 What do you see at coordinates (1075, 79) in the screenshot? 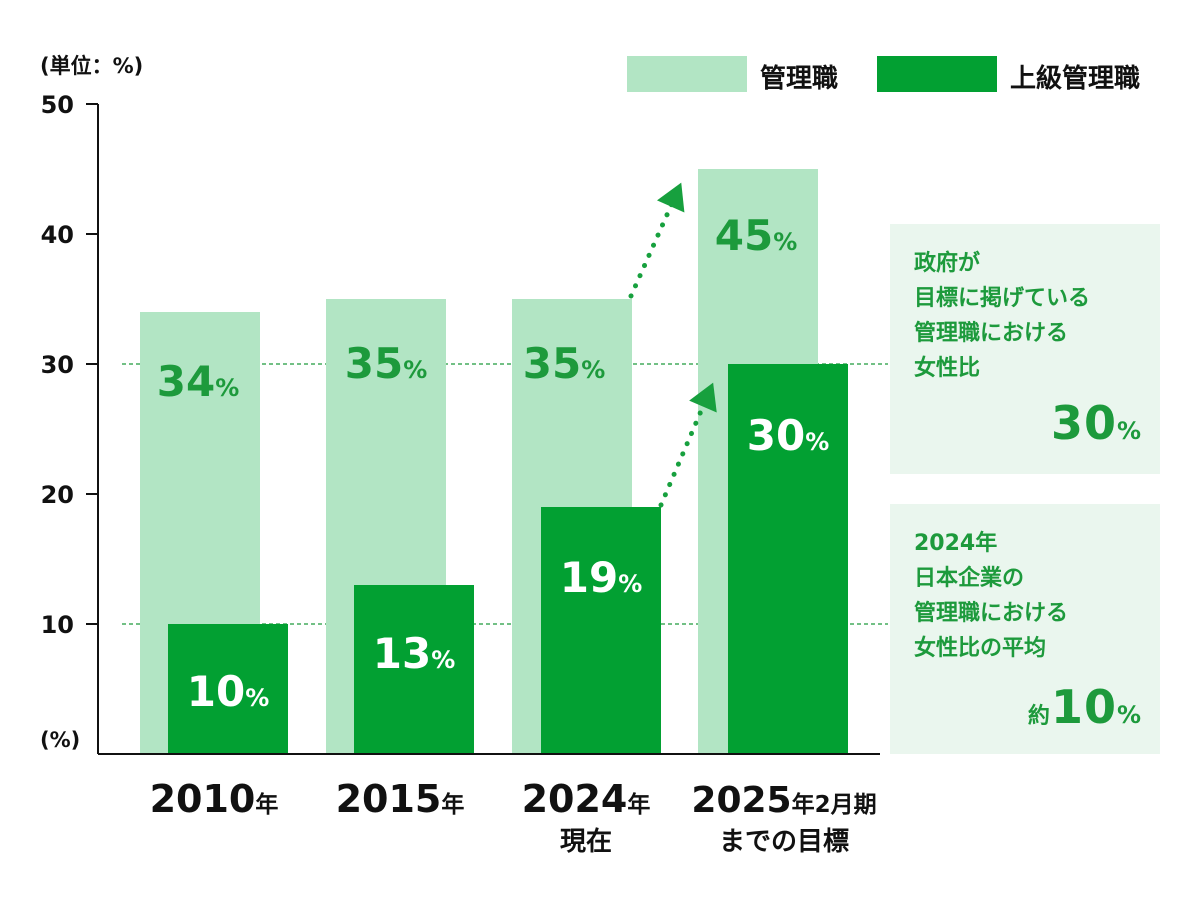
I see `legend-label-senior: 上級管理職` at bounding box center [1075, 79].